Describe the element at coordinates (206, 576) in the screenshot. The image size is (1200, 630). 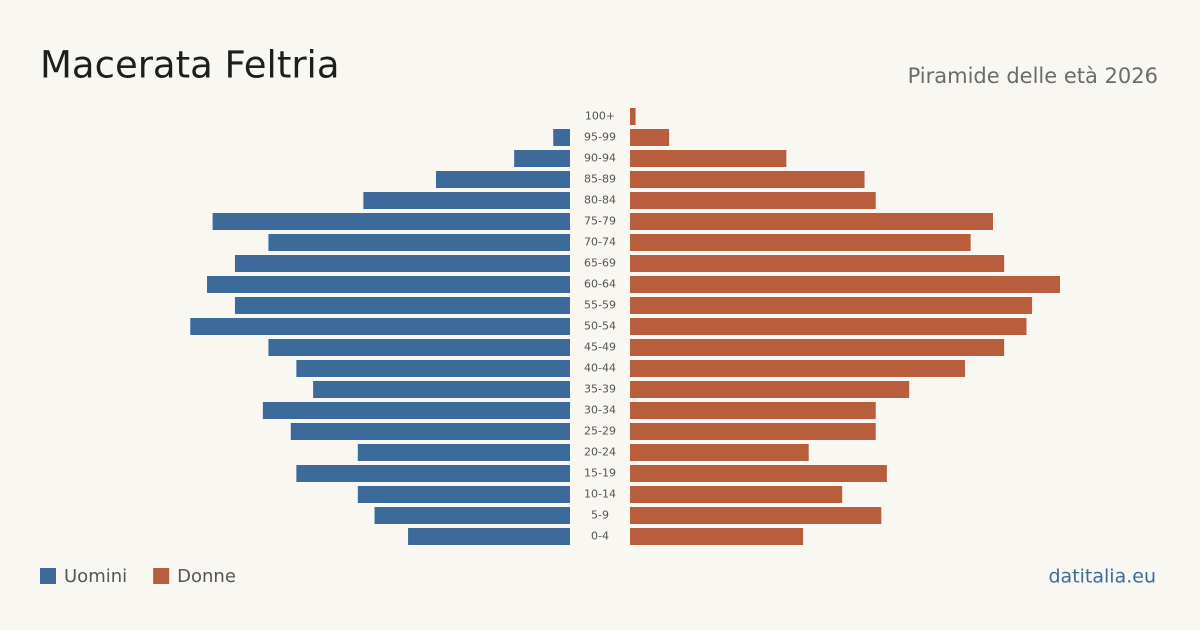
I see `legend-label: Donne` at that location.